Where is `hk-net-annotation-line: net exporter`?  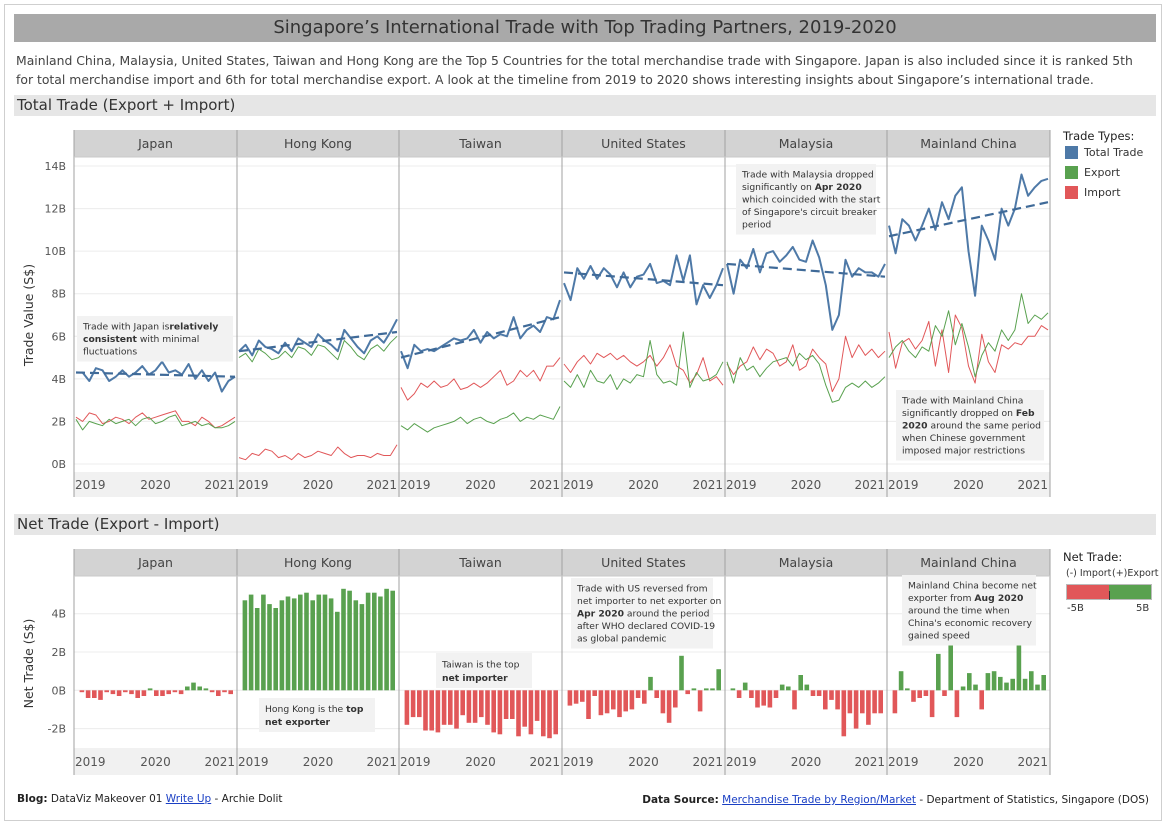 hk-net-annotation-line: net exporter is located at coordinates (298, 722).